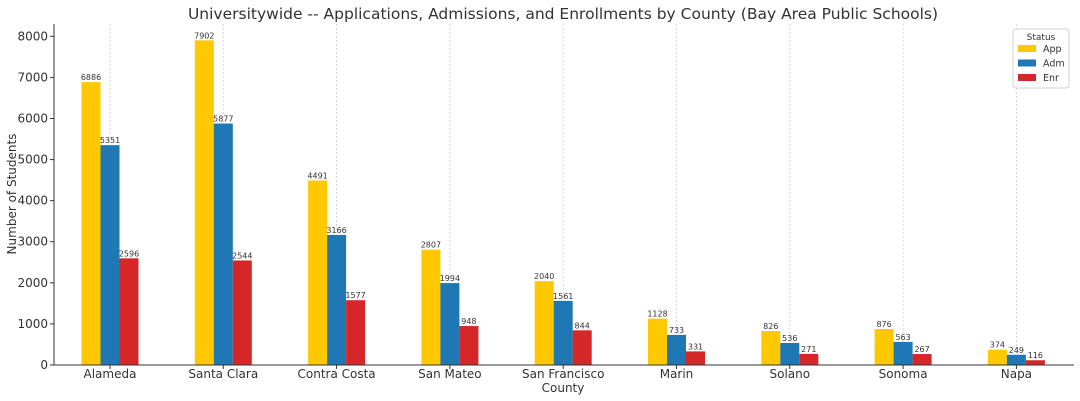 The image size is (1080, 401). What do you see at coordinates (242, 312) in the screenshot?
I see `bar-enr-santa-clara` at bounding box center [242, 312].